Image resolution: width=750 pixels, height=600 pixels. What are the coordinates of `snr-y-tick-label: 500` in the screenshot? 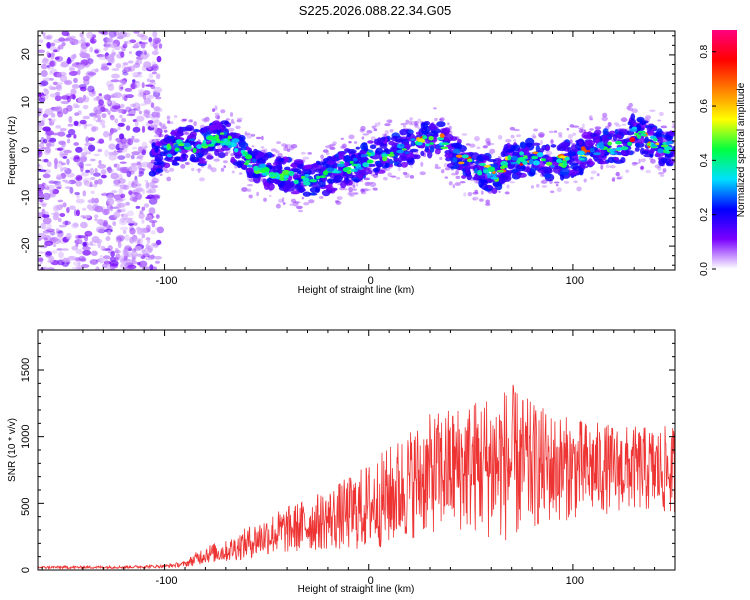 It's located at (26, 507).